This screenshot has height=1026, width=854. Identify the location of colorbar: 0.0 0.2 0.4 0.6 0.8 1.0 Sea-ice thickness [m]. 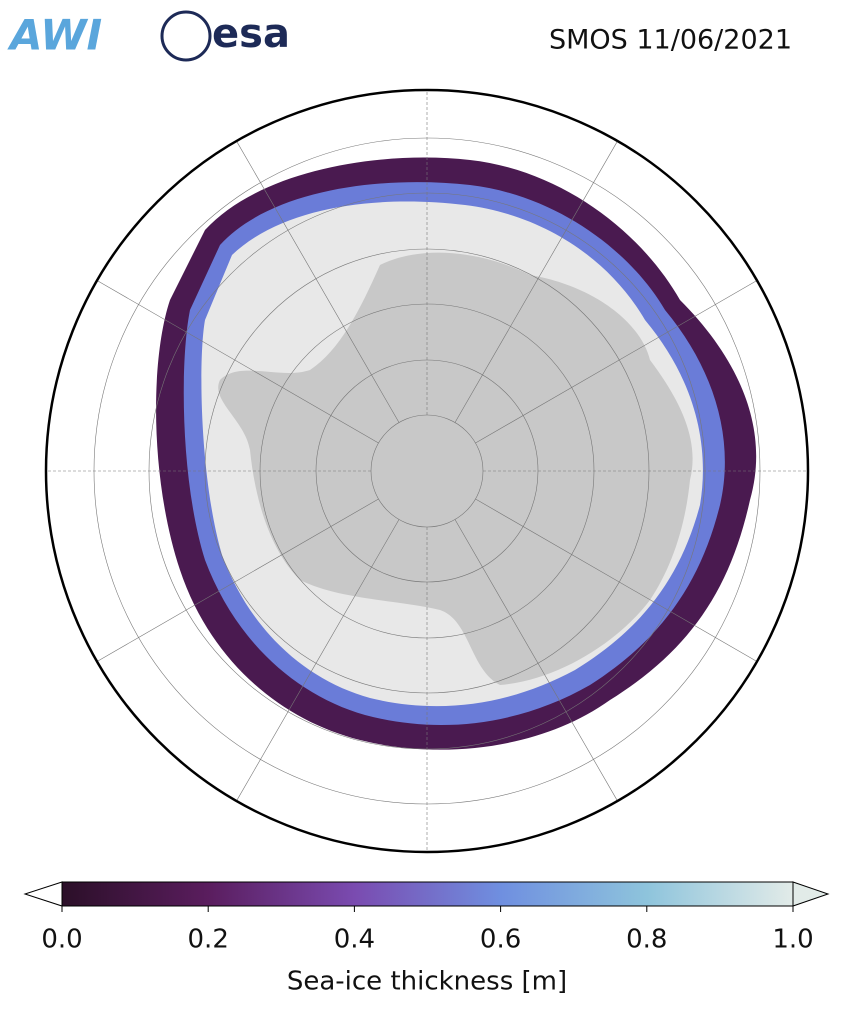
(426, 939).